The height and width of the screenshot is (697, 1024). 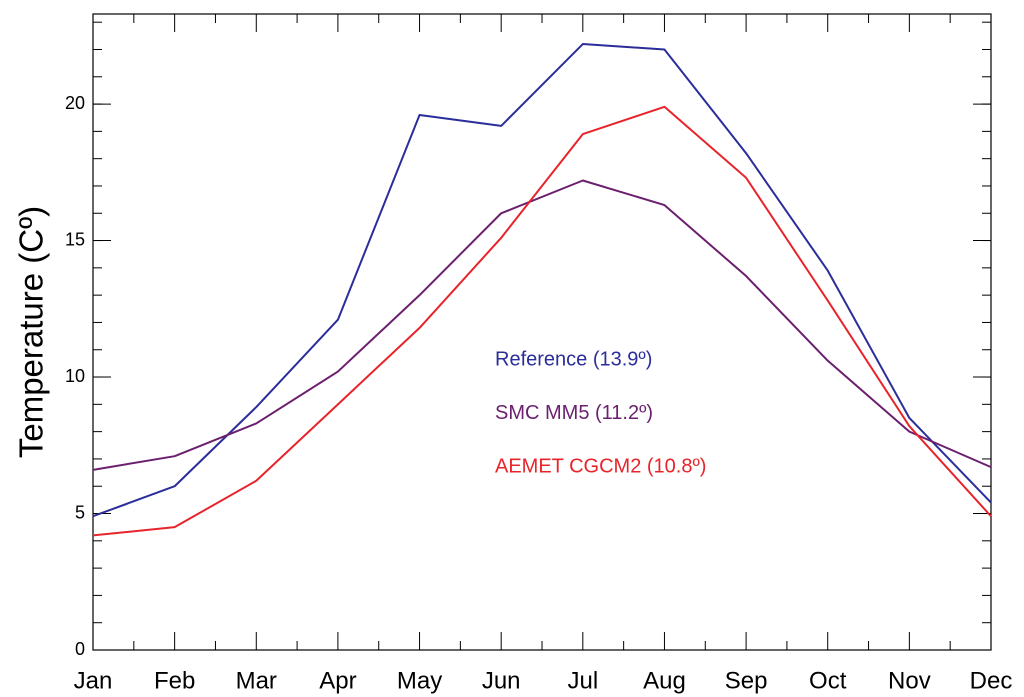 I want to click on y-tick-label: 0, so click(x=80, y=649).